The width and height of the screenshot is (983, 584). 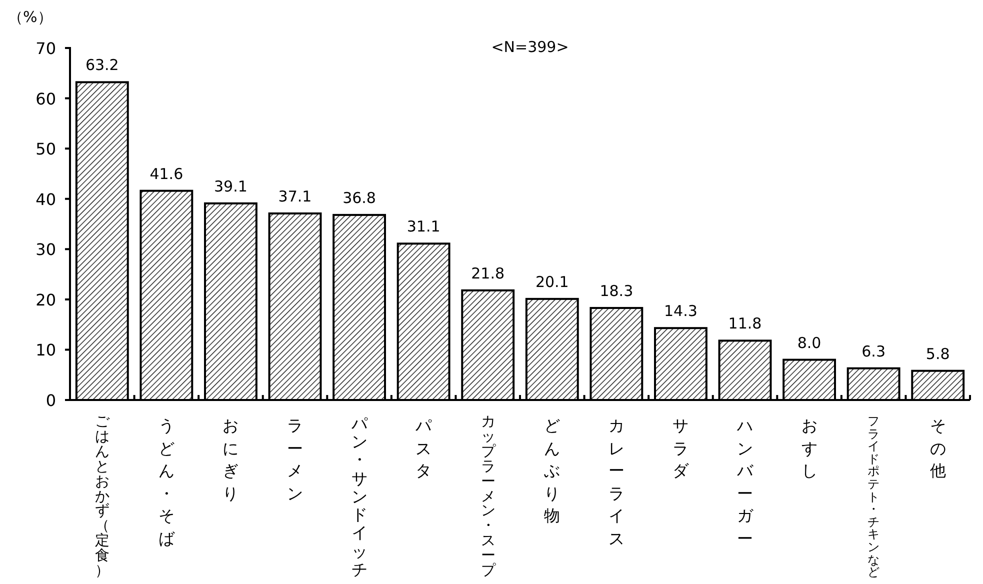 I want to click on annotation: <N=399>, so click(x=530, y=47).